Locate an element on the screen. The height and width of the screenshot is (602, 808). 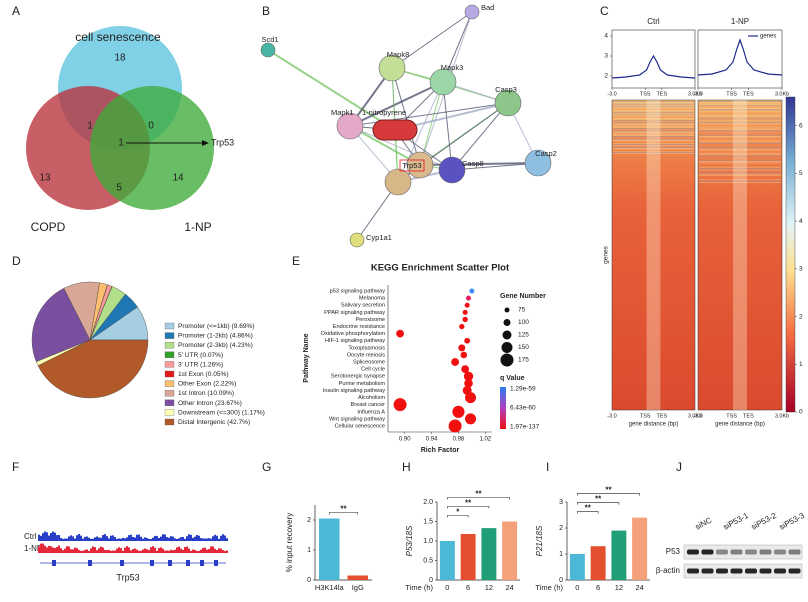
chart-title: KEGG Enrichment Scatter Plot is located at coordinates (440, 268).